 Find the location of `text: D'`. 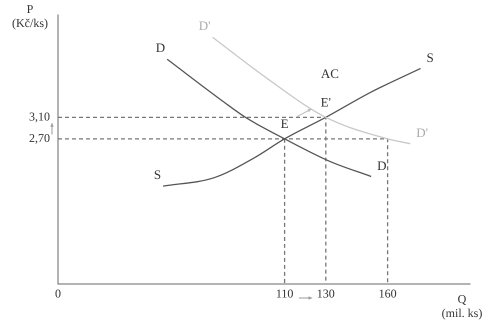

text: D' is located at coordinates (422, 132).